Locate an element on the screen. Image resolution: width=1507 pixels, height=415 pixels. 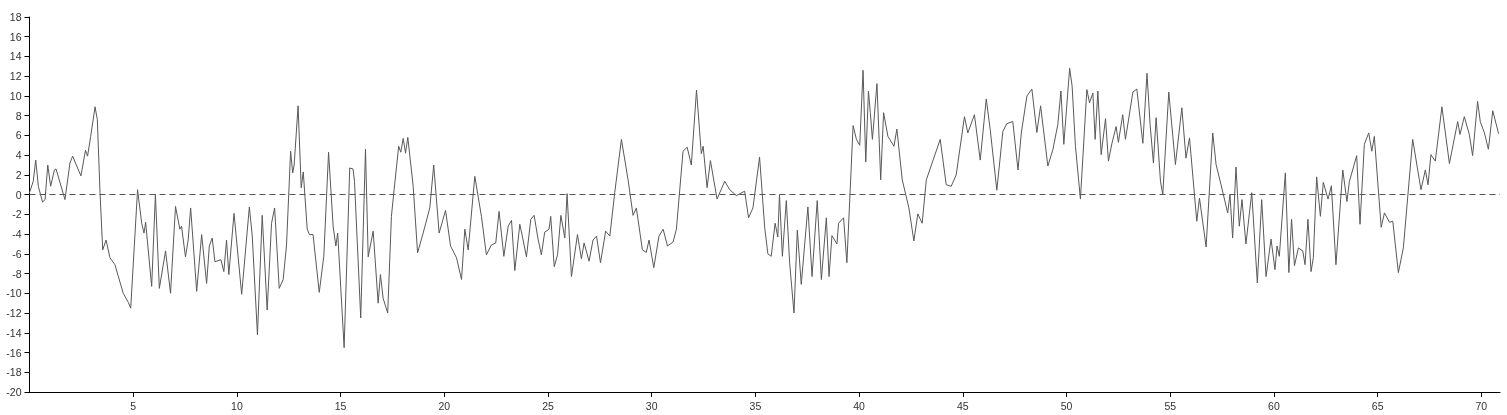
y-tick-label: 12 is located at coordinates (15, 76).